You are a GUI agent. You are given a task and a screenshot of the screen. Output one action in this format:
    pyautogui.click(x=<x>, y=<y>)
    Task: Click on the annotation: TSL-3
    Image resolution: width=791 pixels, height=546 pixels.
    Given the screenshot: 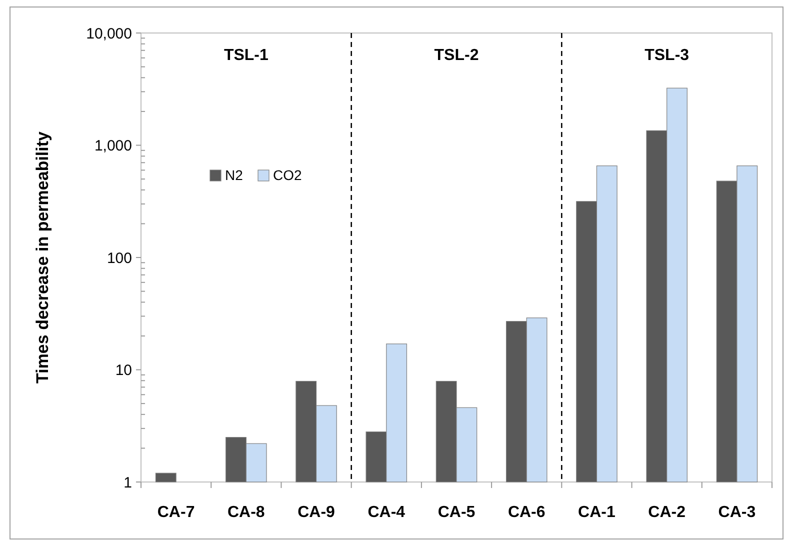 What is the action you would take?
    pyautogui.click(x=667, y=55)
    